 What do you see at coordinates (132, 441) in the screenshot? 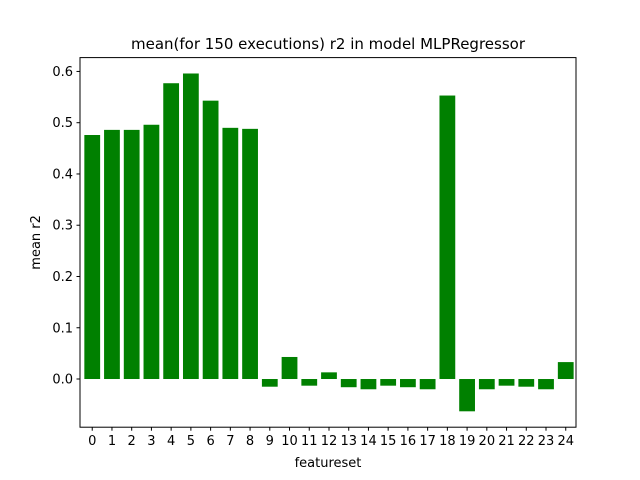
I see `x-tick-label: 2` at bounding box center [132, 441].